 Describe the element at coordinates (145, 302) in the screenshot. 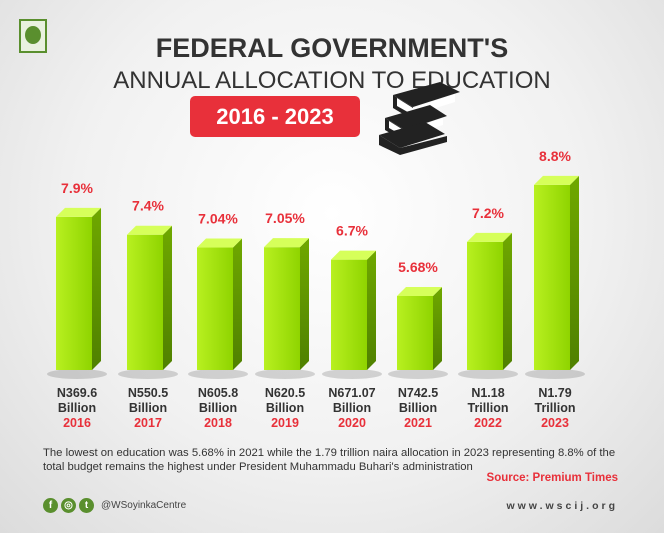

I see `bar-2017` at that location.